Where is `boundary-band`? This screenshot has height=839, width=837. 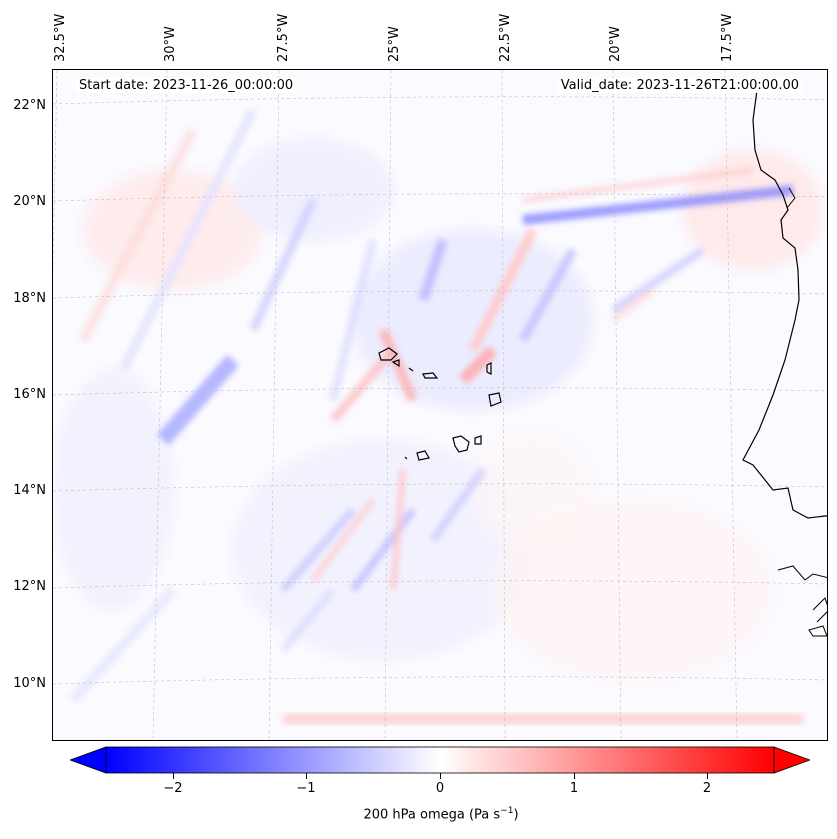 boundary-band is located at coordinates (543, 719).